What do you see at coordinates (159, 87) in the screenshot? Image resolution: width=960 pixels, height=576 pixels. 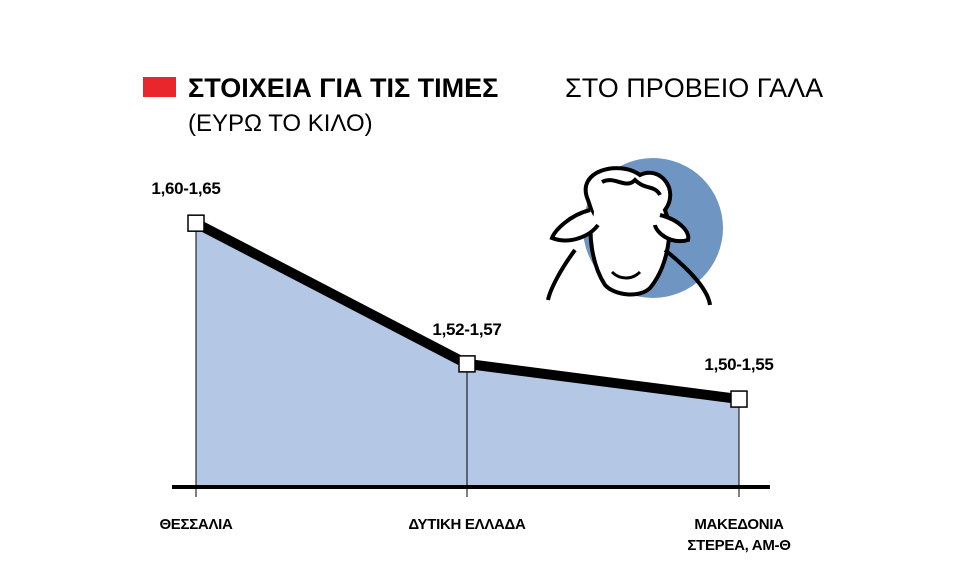 I see `title-marker` at bounding box center [159, 87].